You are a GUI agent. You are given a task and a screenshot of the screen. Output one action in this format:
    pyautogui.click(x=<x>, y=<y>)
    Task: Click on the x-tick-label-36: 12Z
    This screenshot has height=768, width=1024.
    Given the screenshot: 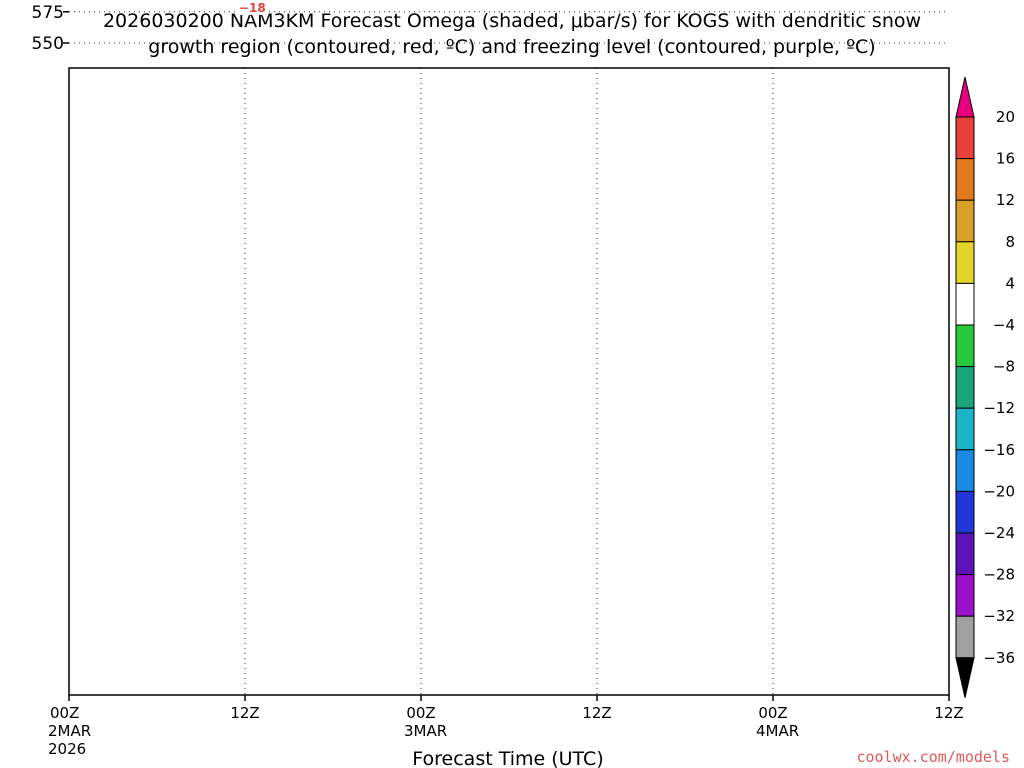 What is the action you would take?
    pyautogui.click(x=596, y=713)
    